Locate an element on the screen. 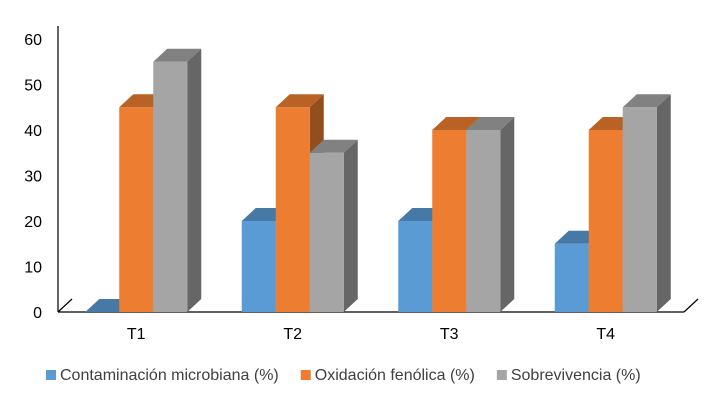 The image size is (717, 405). floor-right-edge is located at coordinates (691, 305).